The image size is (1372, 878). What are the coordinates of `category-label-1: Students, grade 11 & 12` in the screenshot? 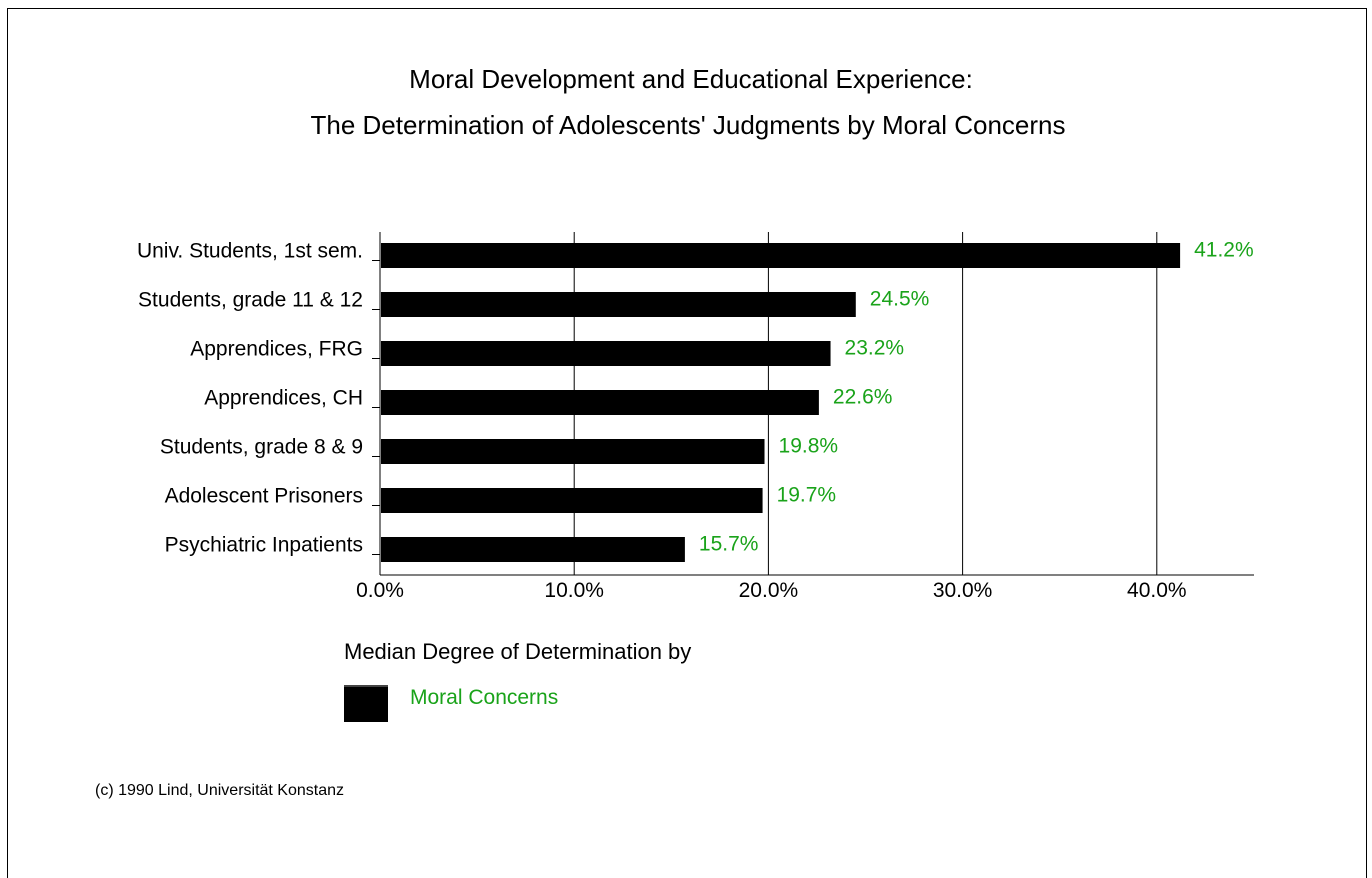 It's located at (250, 300).